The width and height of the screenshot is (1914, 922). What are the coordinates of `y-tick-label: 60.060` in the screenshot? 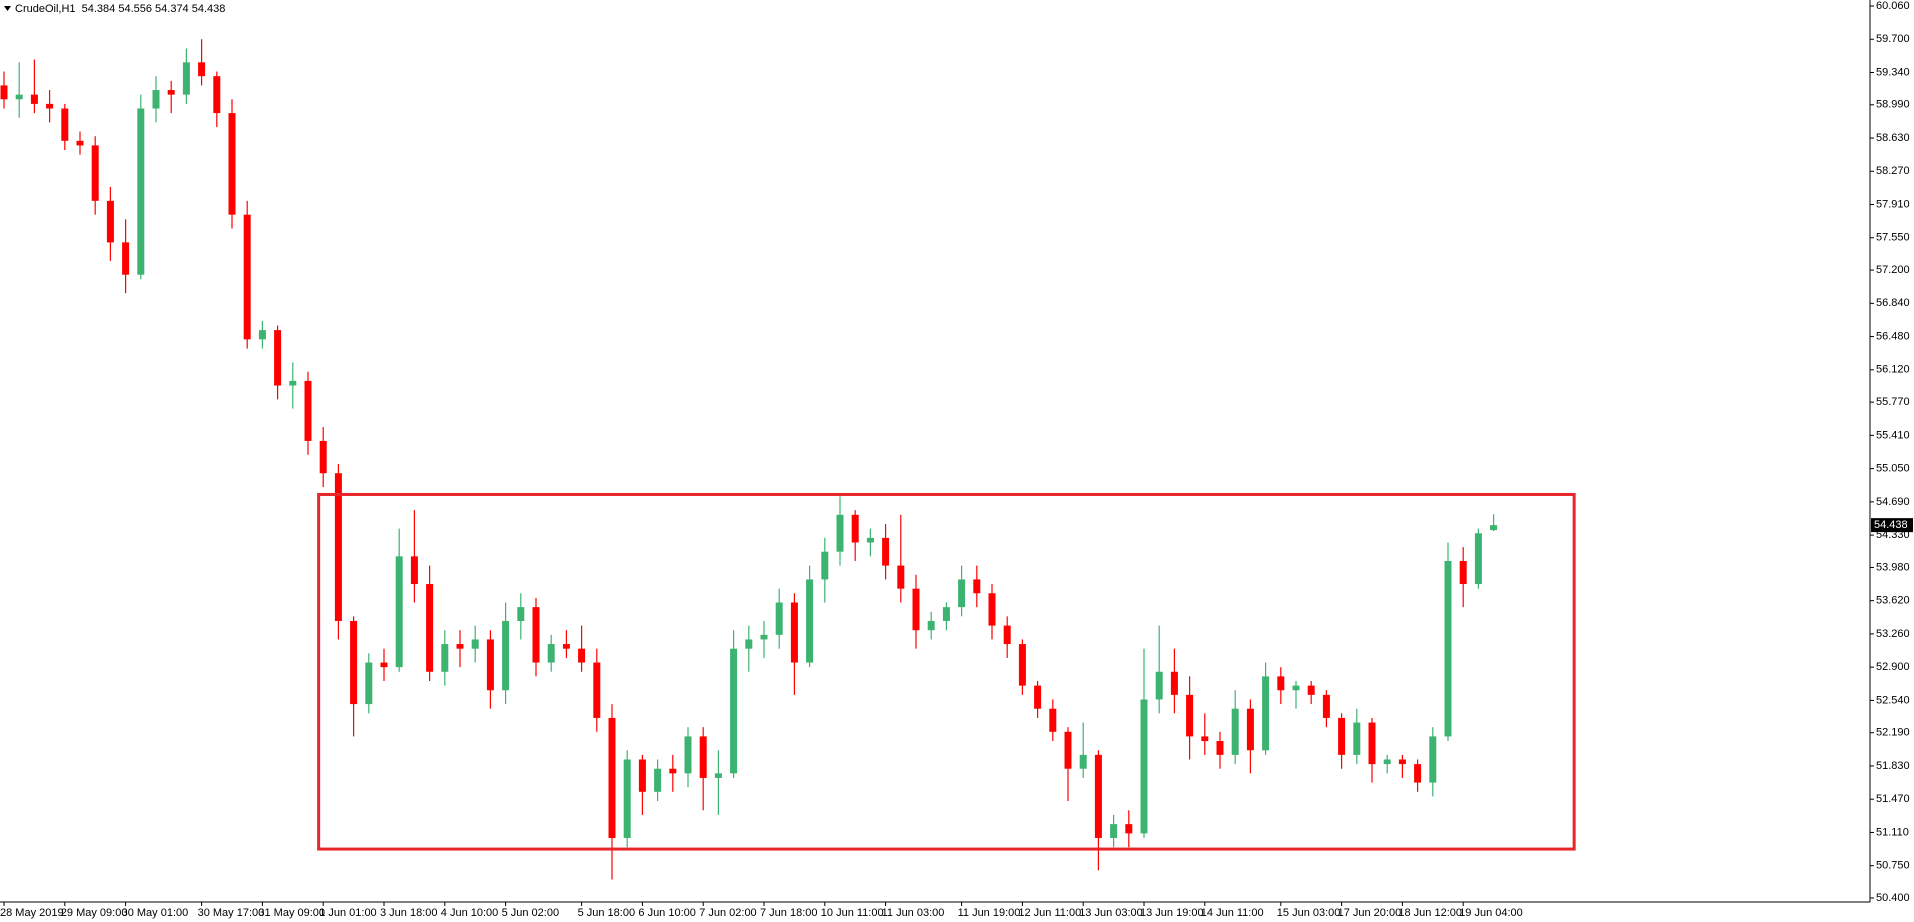 It's located at (1893, 6).